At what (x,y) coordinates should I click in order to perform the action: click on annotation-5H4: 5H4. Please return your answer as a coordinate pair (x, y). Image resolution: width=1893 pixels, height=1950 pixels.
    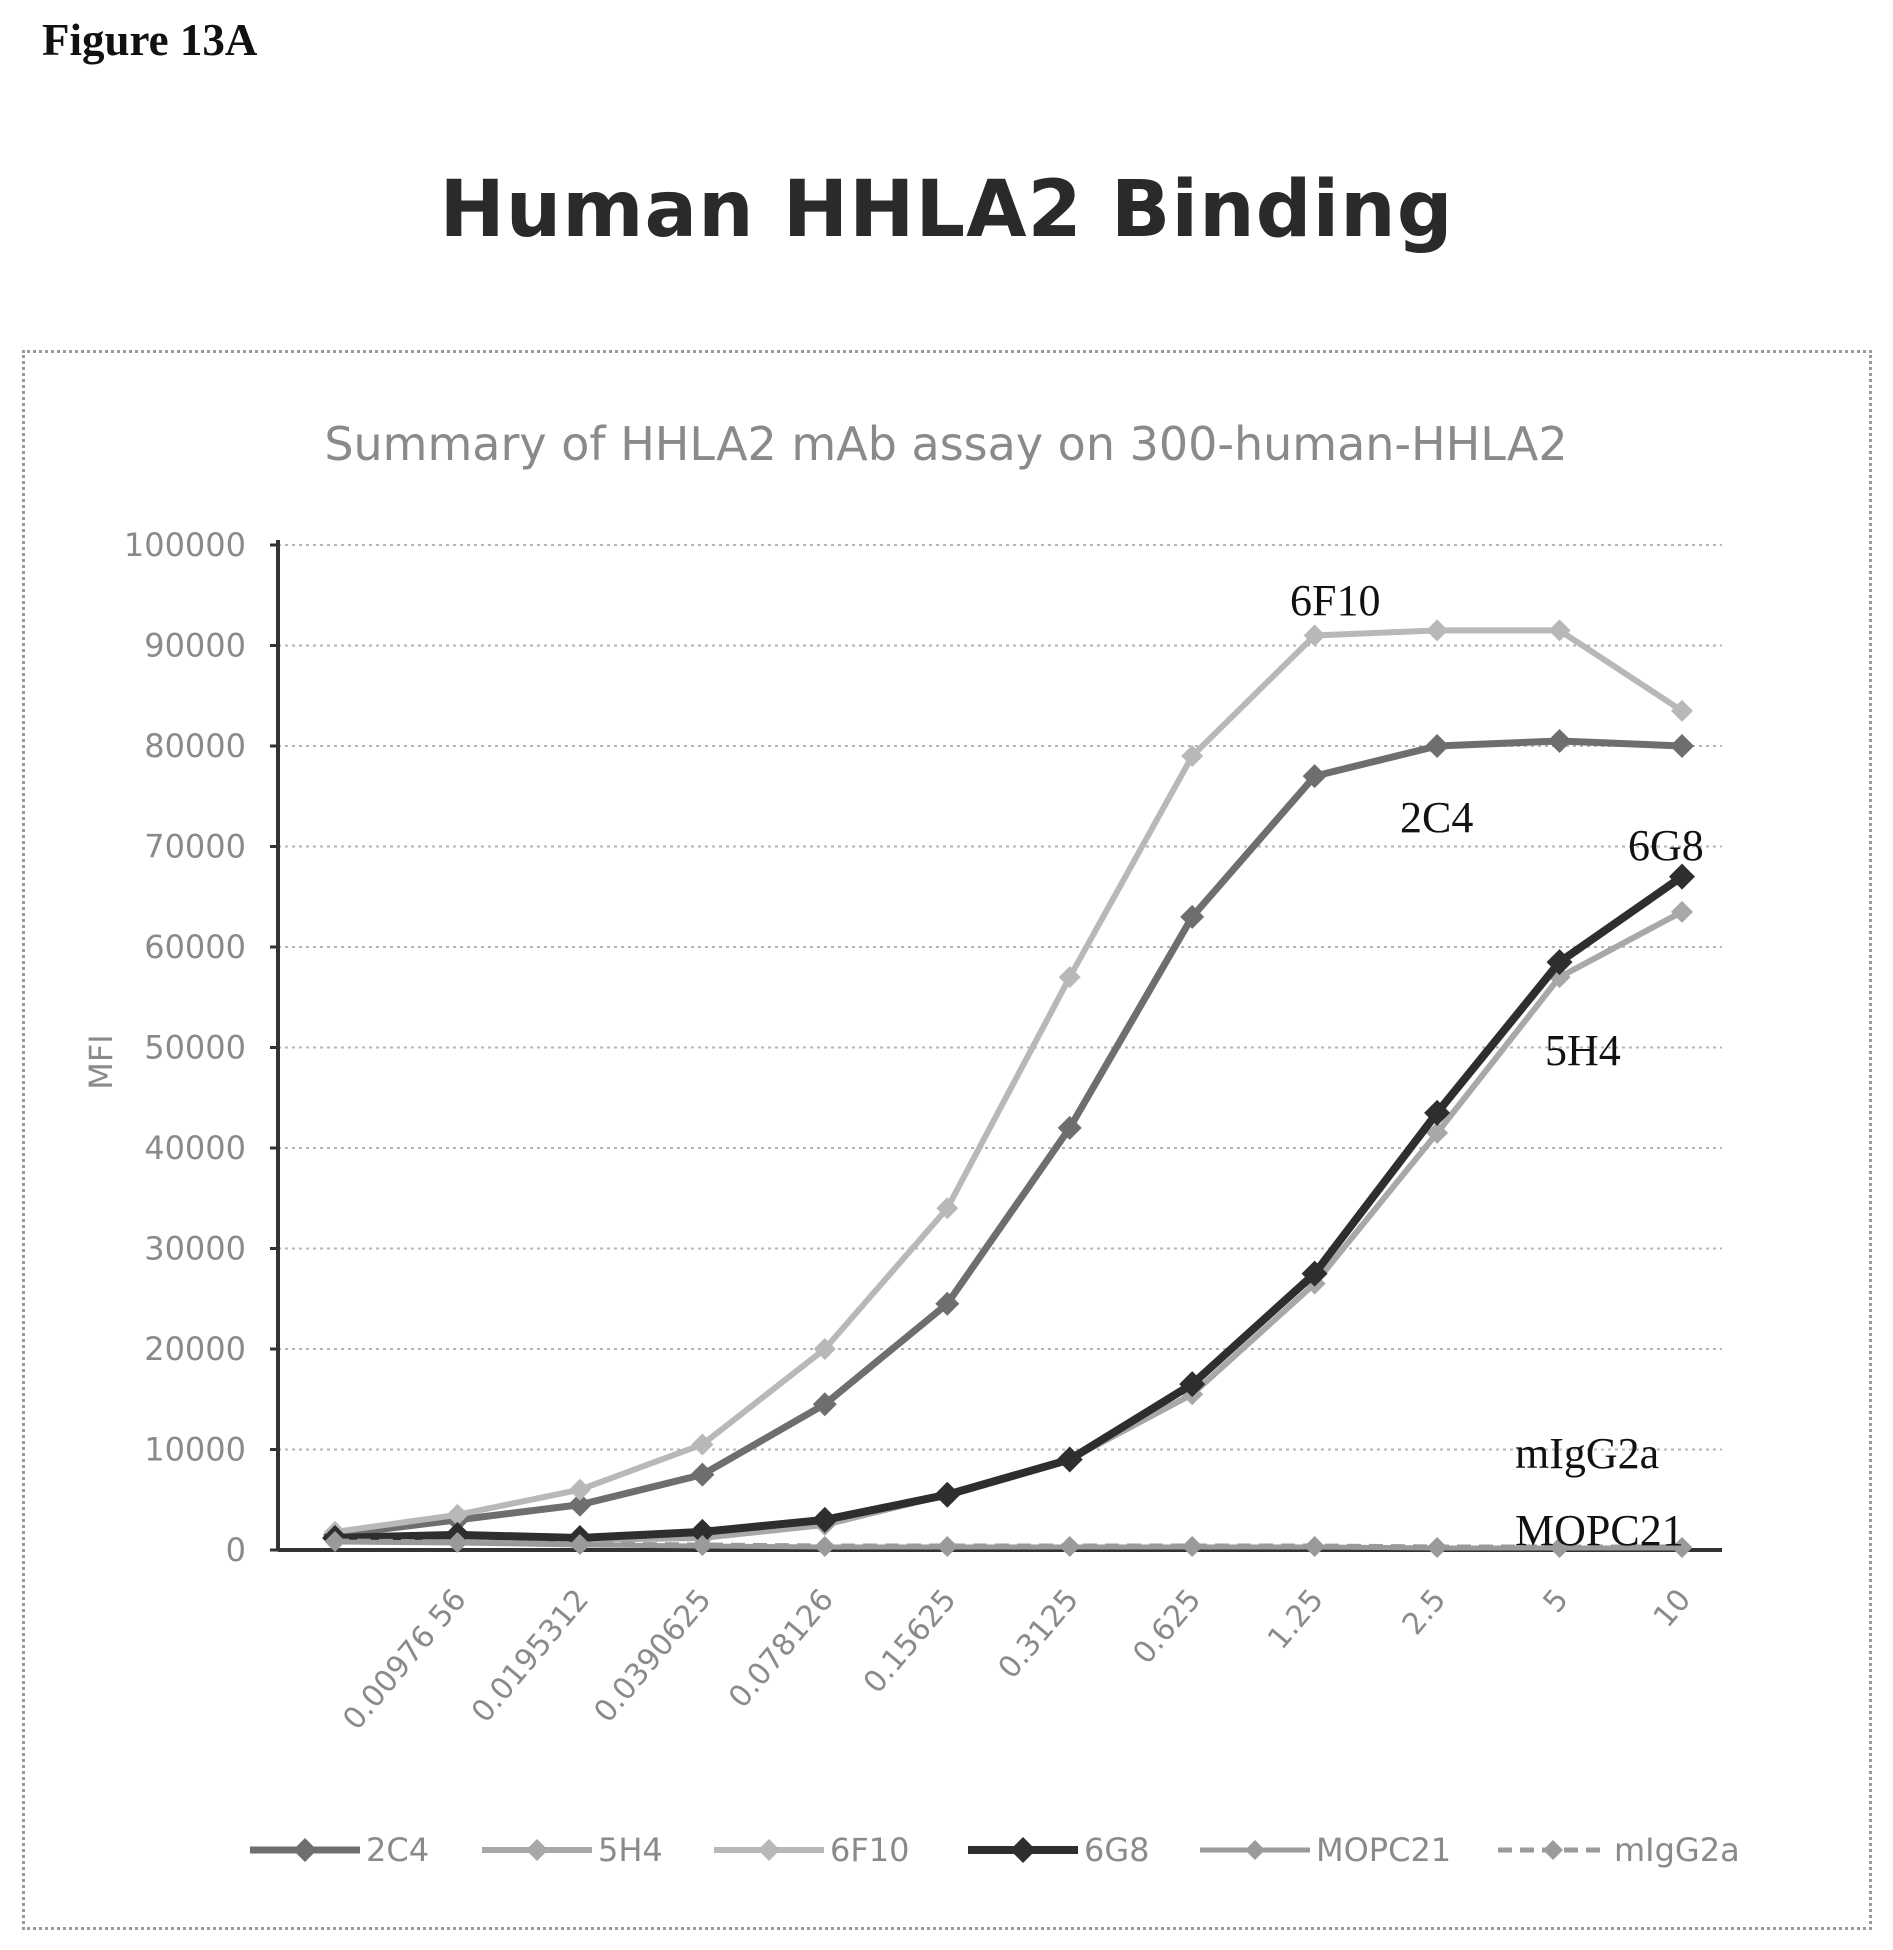
    Looking at the image, I should click on (1583, 1050).